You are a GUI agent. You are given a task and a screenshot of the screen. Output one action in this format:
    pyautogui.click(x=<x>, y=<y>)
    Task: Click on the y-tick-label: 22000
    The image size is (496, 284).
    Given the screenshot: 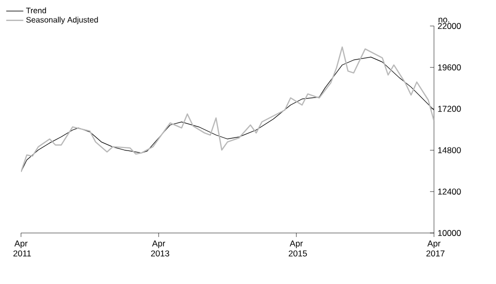 What is the action you would take?
    pyautogui.click(x=449, y=25)
    